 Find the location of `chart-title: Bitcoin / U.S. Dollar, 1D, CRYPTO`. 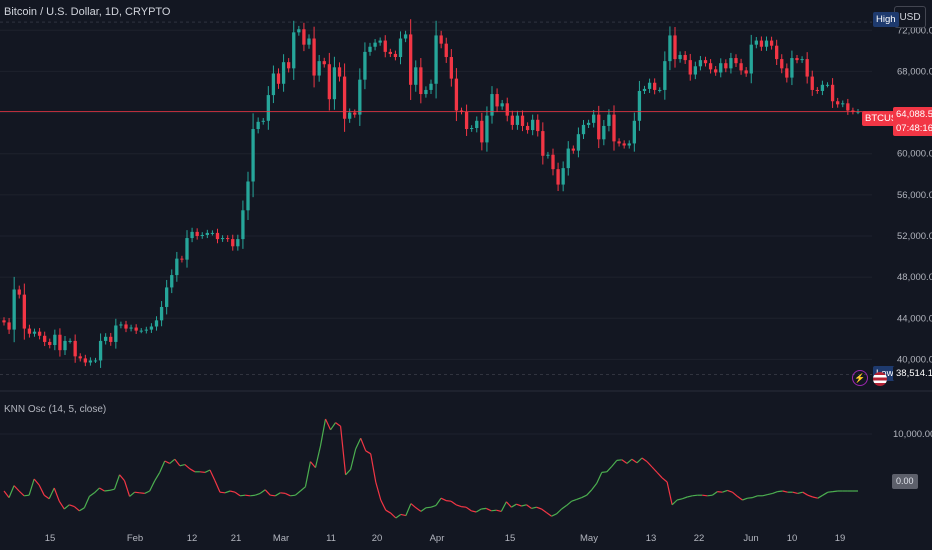

chart-title: Bitcoin / U.S. Dollar, 1D, CRYPTO is located at coordinates (87, 12).